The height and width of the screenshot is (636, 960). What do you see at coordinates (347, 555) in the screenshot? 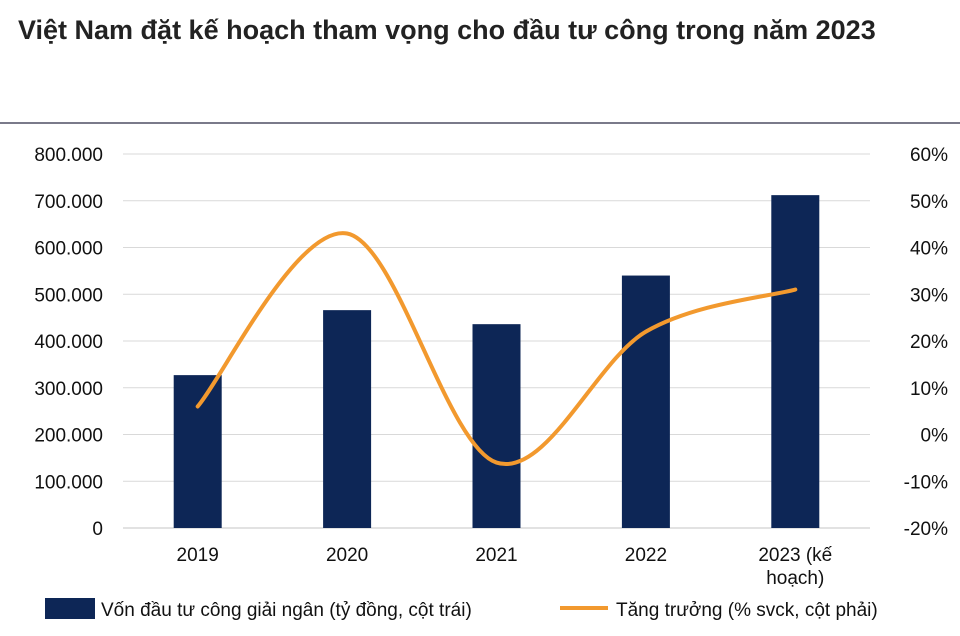
I see `x-tick-label: 2020` at bounding box center [347, 555].